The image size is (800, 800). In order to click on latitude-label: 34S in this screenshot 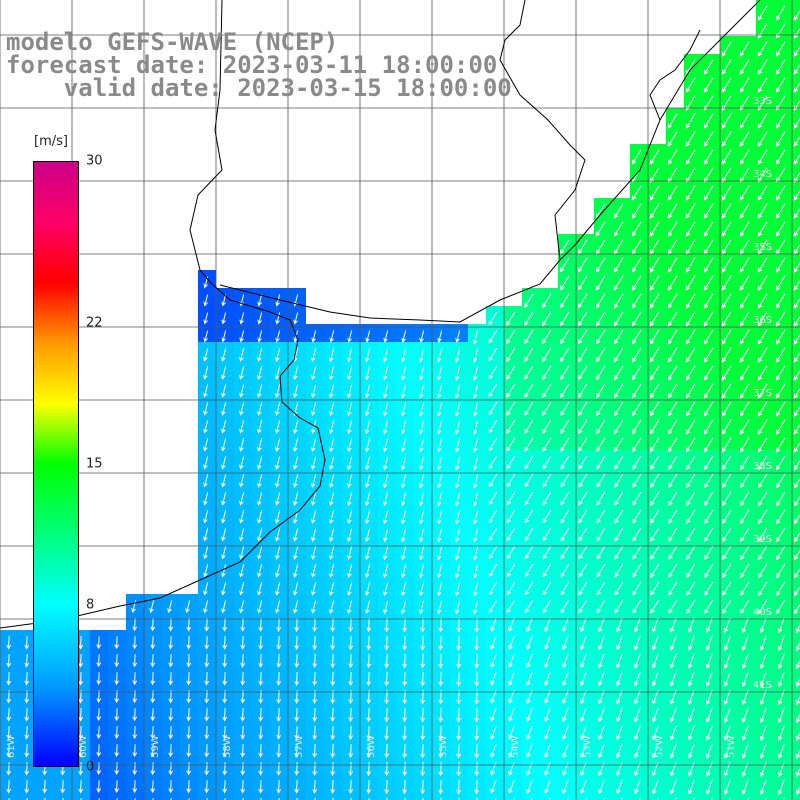, I will do `click(762, 174)`.